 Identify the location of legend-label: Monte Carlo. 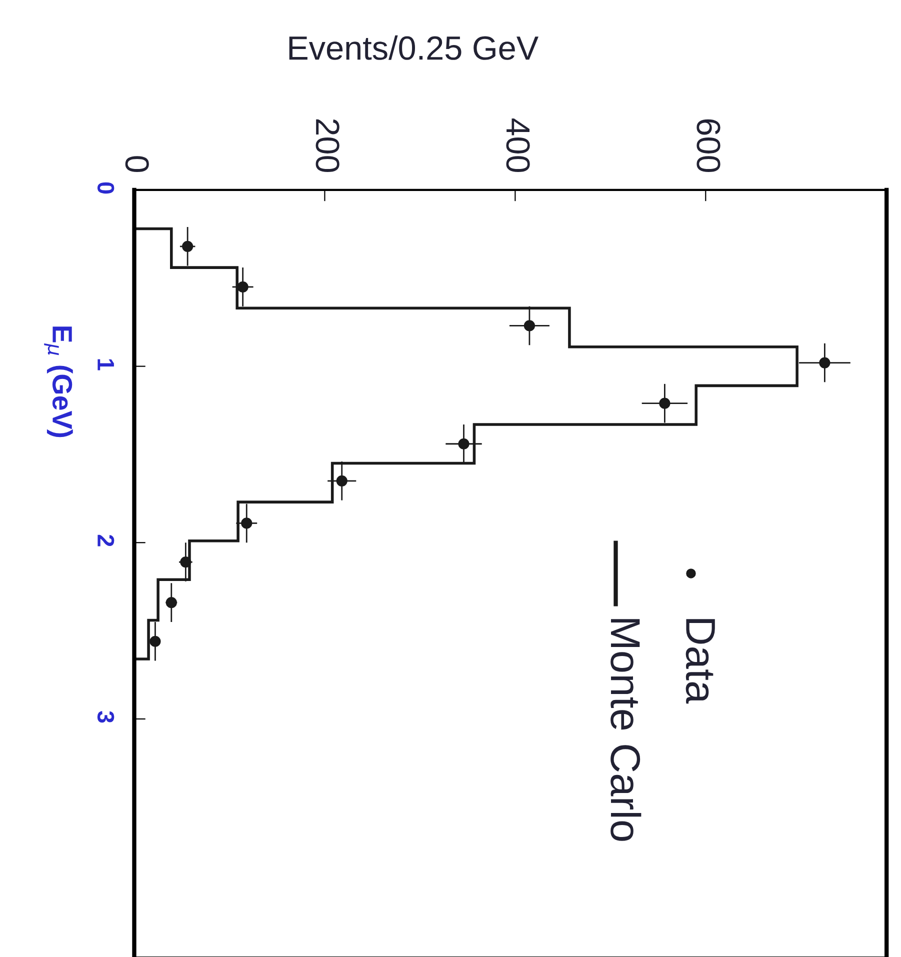
(626, 730).